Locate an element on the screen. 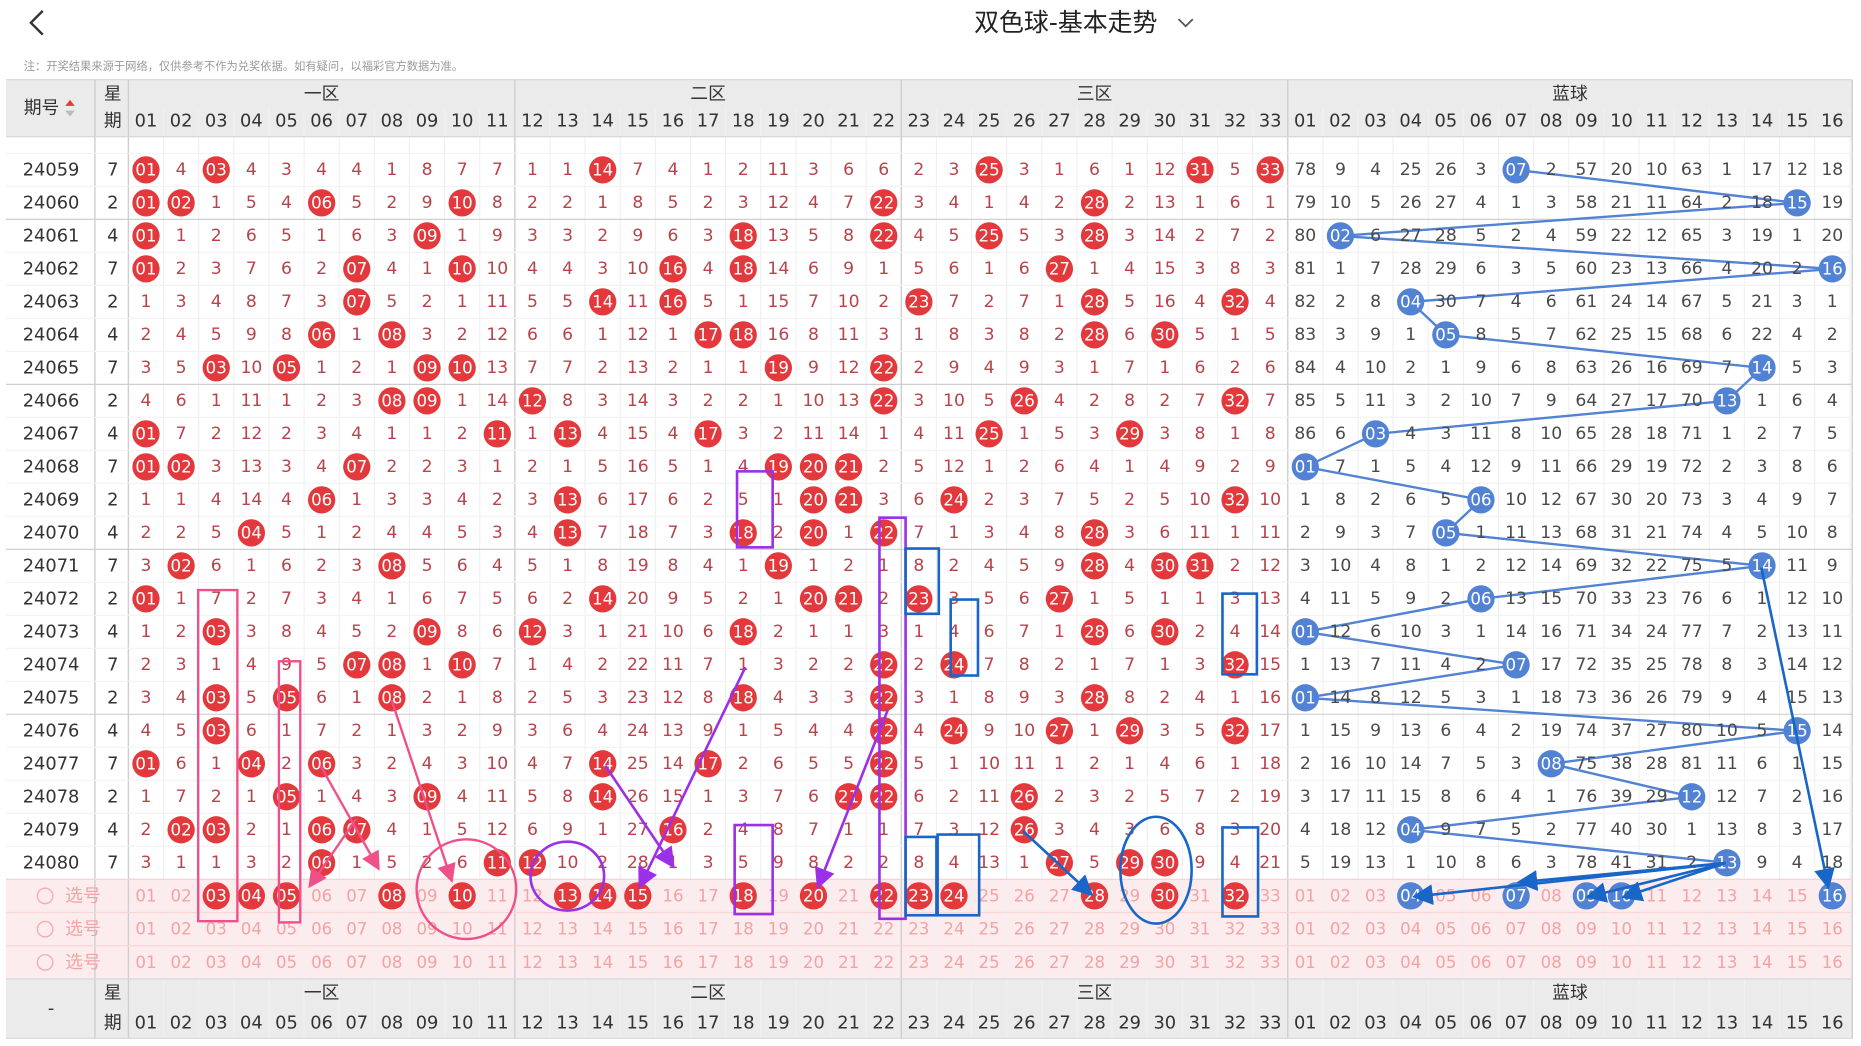  pick-number: 30 is located at coordinates (1164, 962).